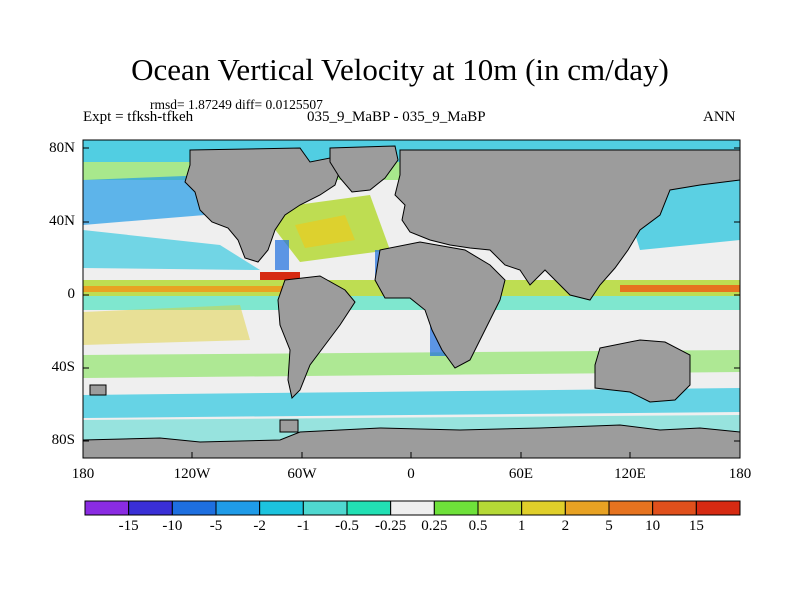 The width and height of the screenshot is (800, 600). What do you see at coordinates (567, 225) in the screenshot?
I see `landmass-eurasia` at bounding box center [567, 225].